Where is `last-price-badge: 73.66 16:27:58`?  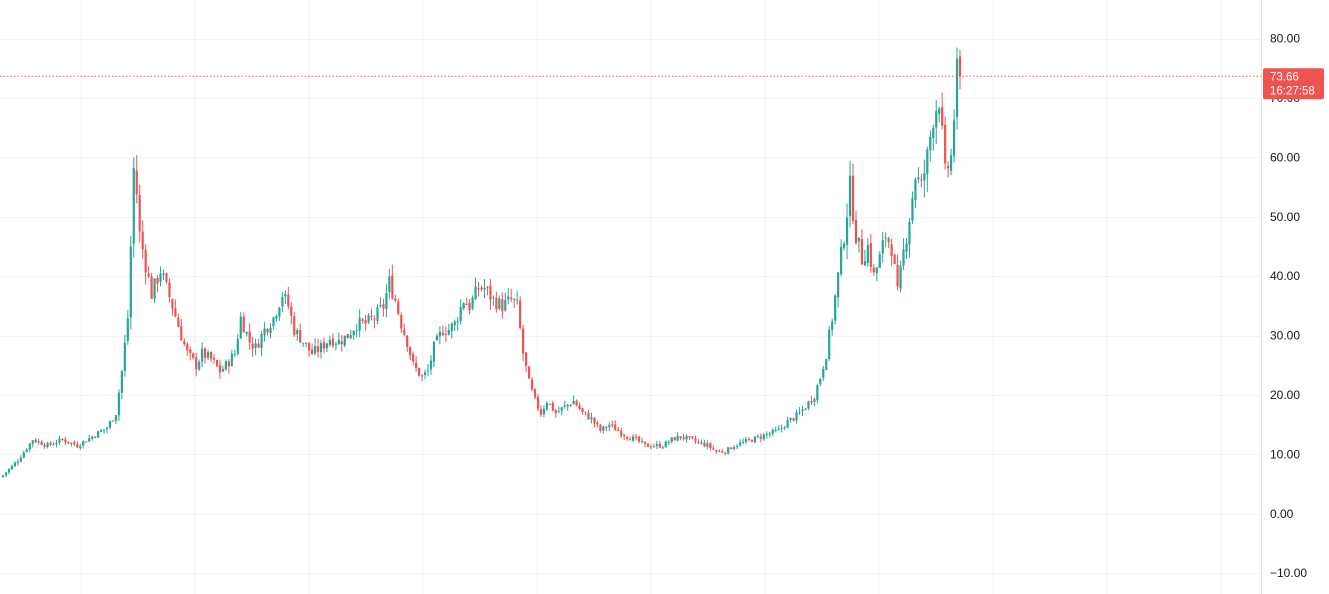
last-price-badge: 73.66 16:27:58 is located at coordinates (1293, 84).